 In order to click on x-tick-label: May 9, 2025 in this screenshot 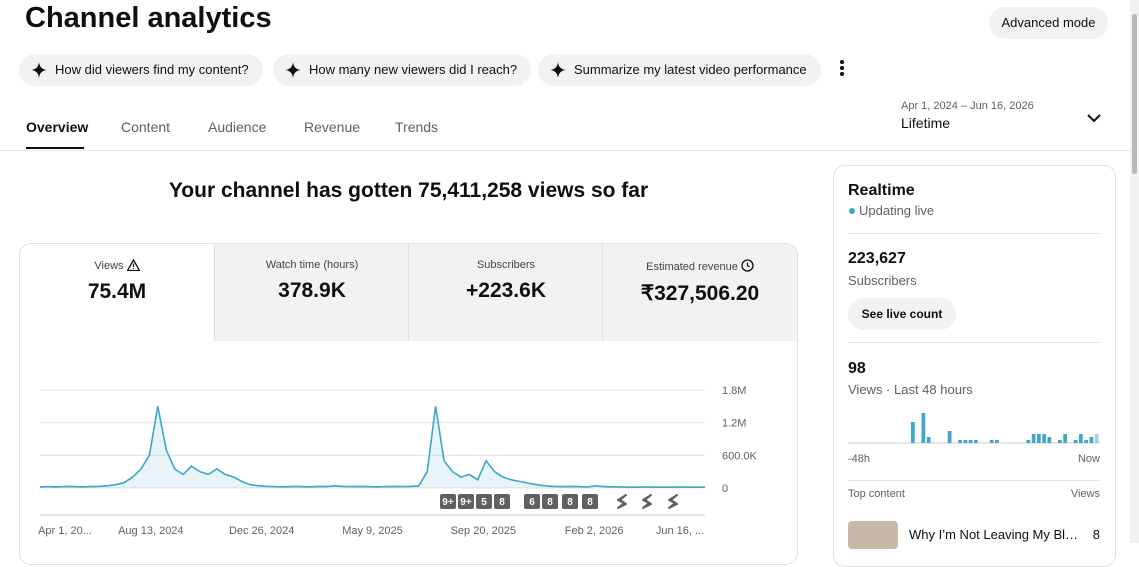, I will do `click(372, 531)`.